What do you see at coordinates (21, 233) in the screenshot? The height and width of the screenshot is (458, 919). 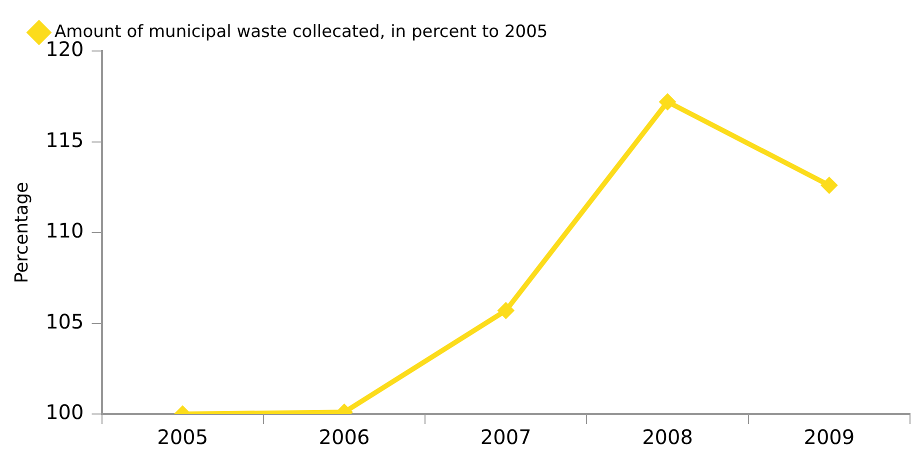 I see `y-axis-title: Percentage` at bounding box center [21, 233].